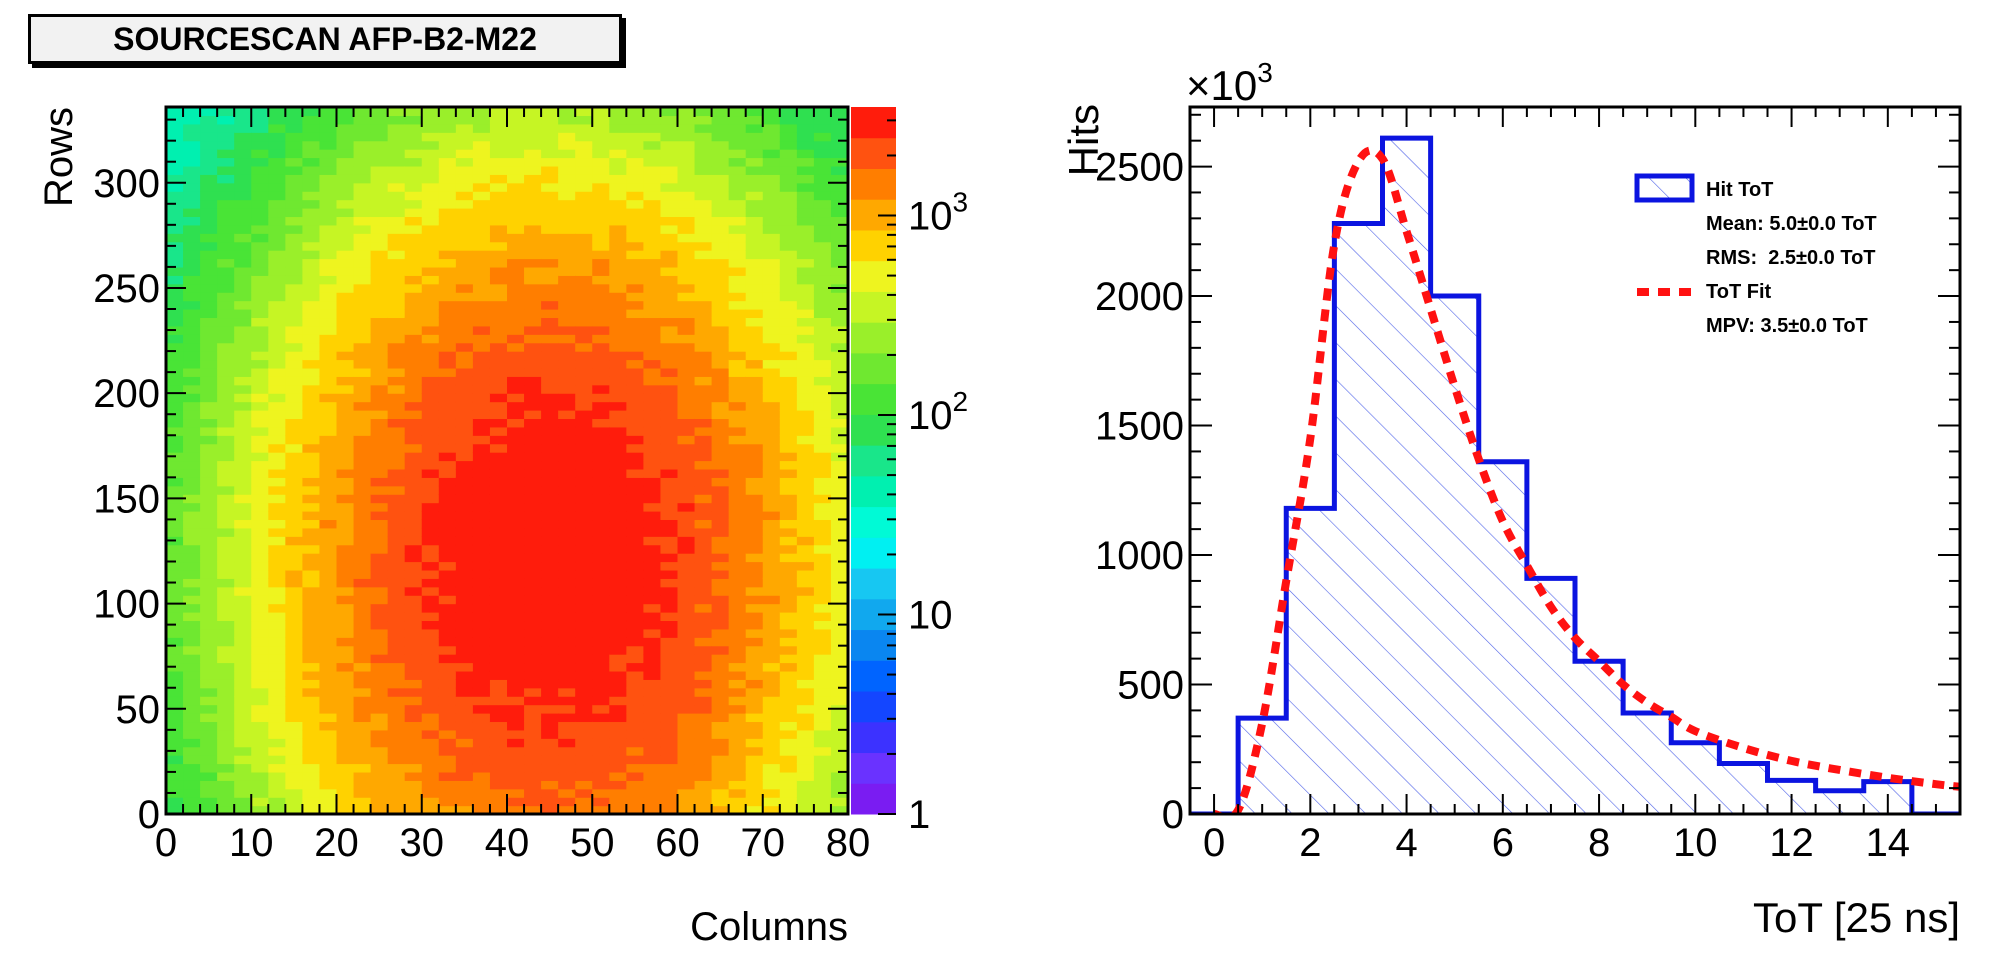  What do you see at coordinates (919, 815) in the screenshot?
I see `colorbar-tick-label: 1` at bounding box center [919, 815].